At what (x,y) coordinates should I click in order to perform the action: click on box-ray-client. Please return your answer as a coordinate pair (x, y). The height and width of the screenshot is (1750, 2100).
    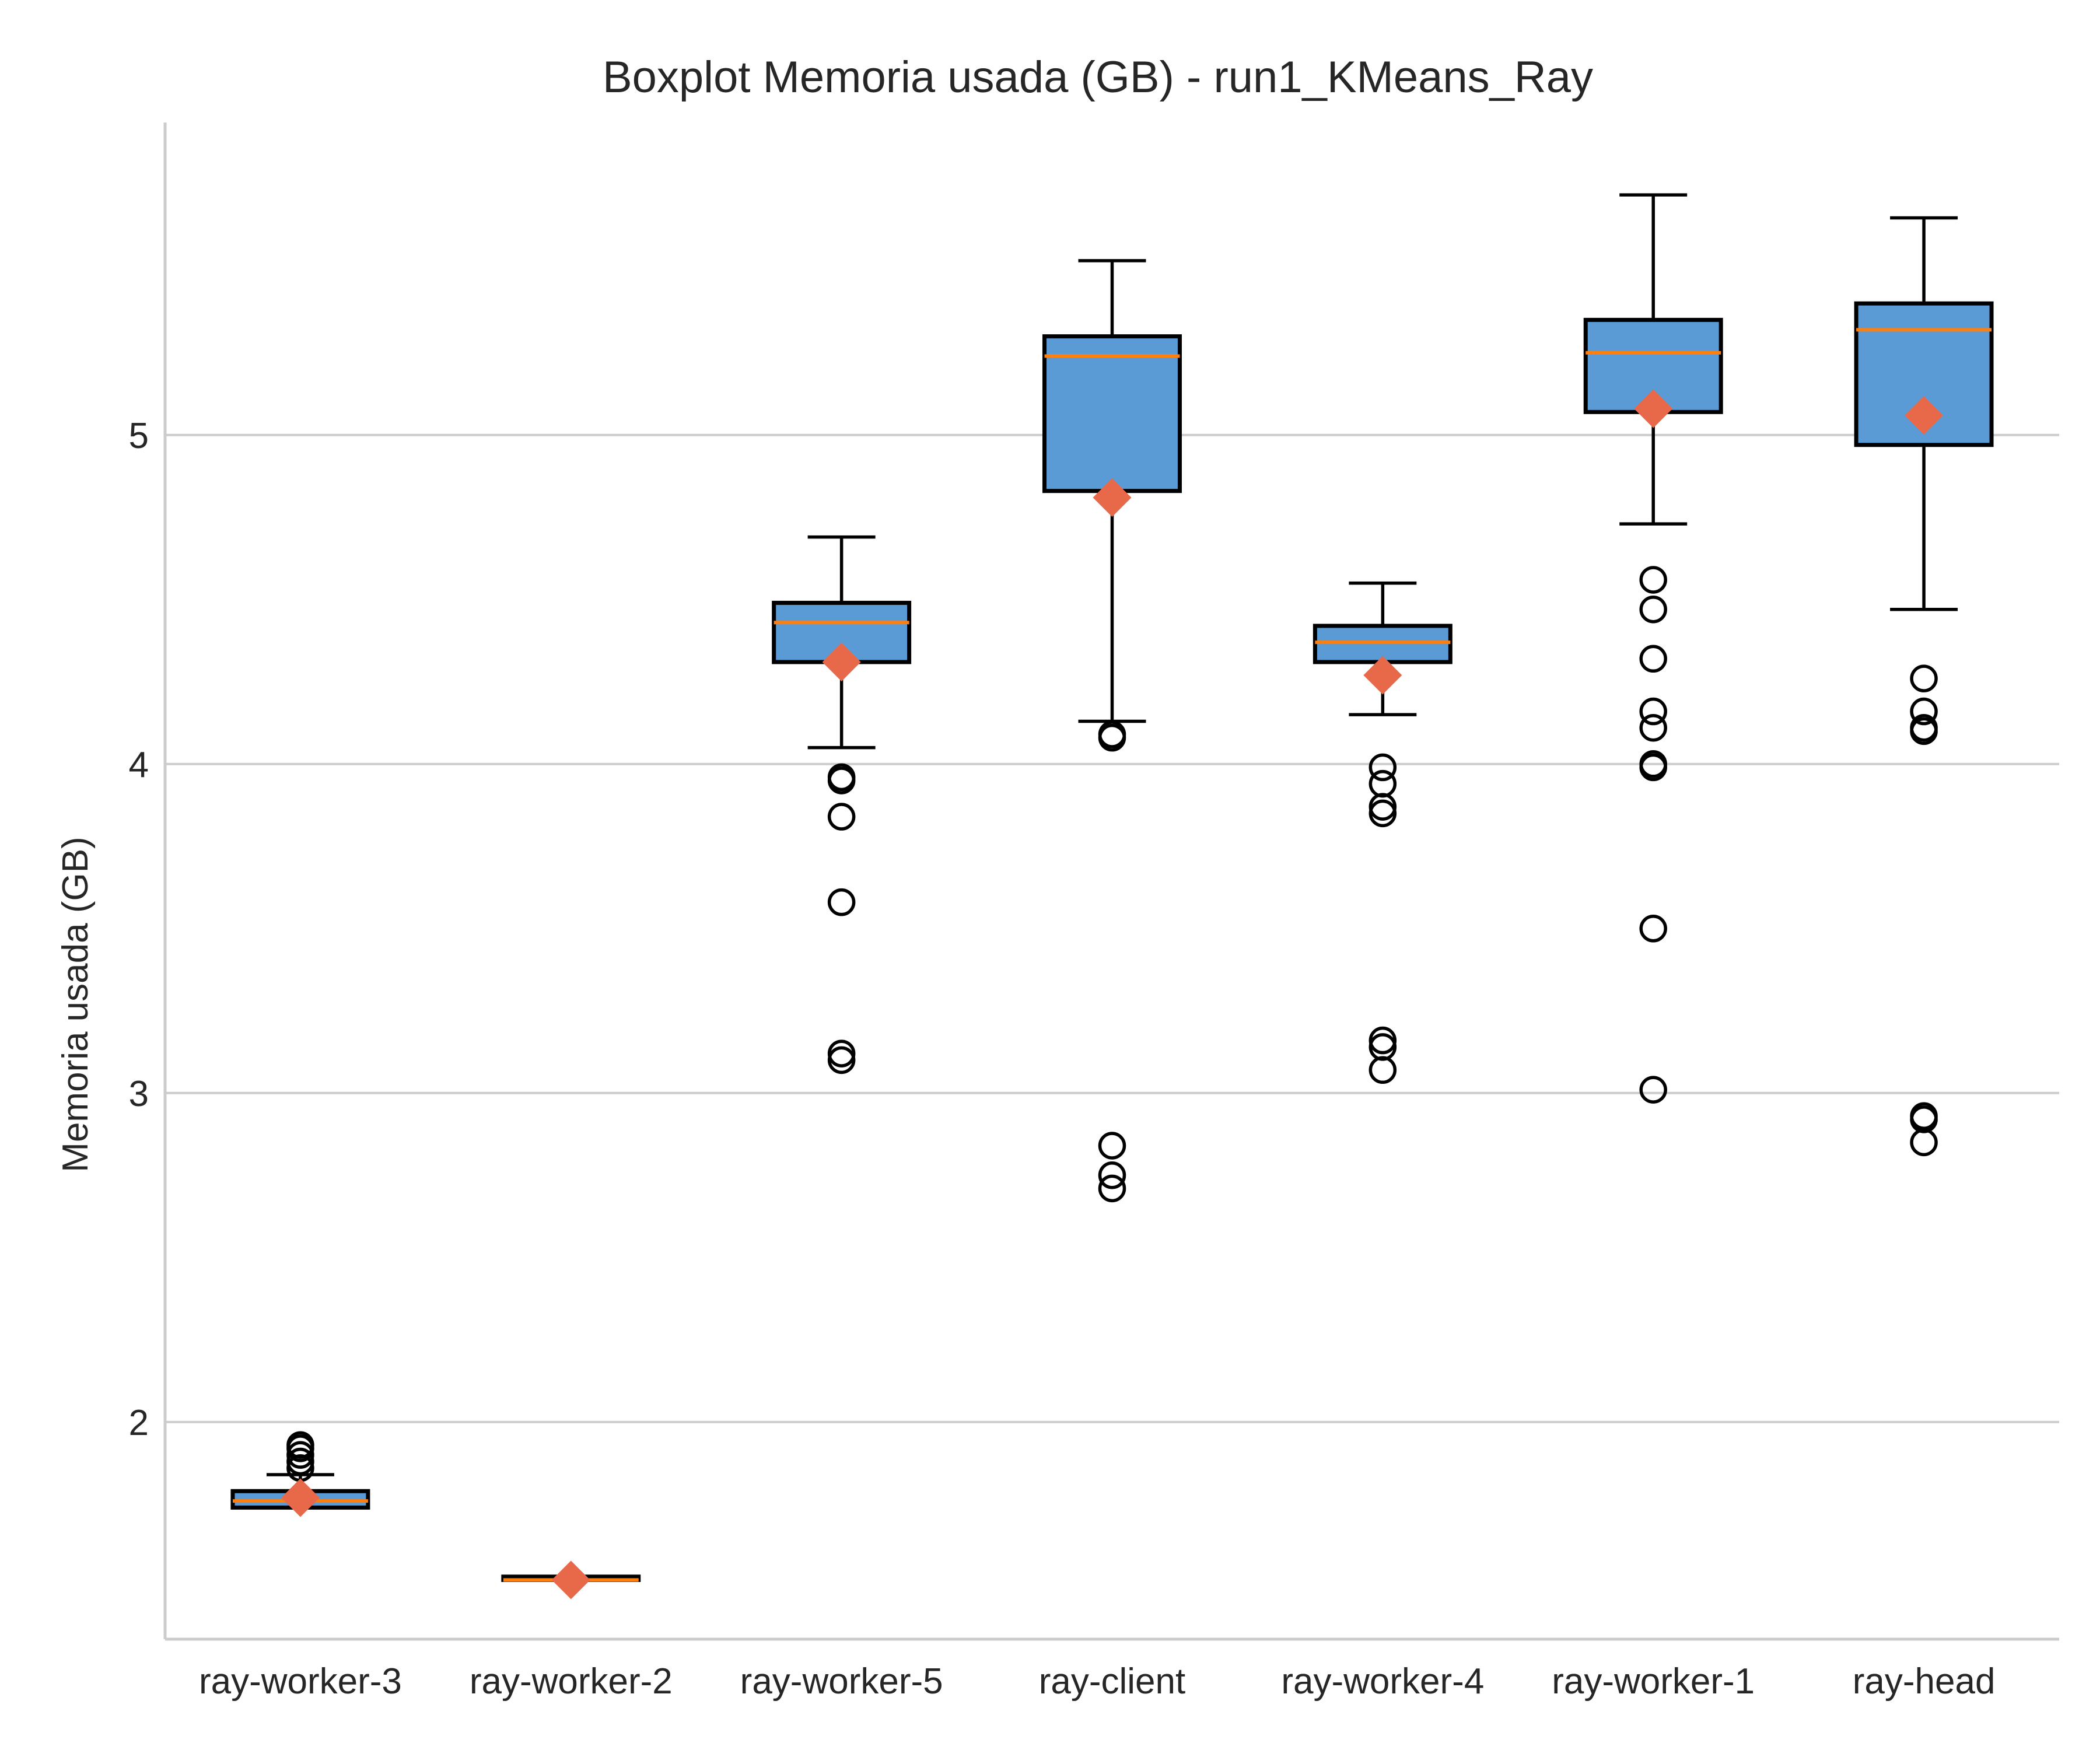
    Looking at the image, I should click on (1112, 731).